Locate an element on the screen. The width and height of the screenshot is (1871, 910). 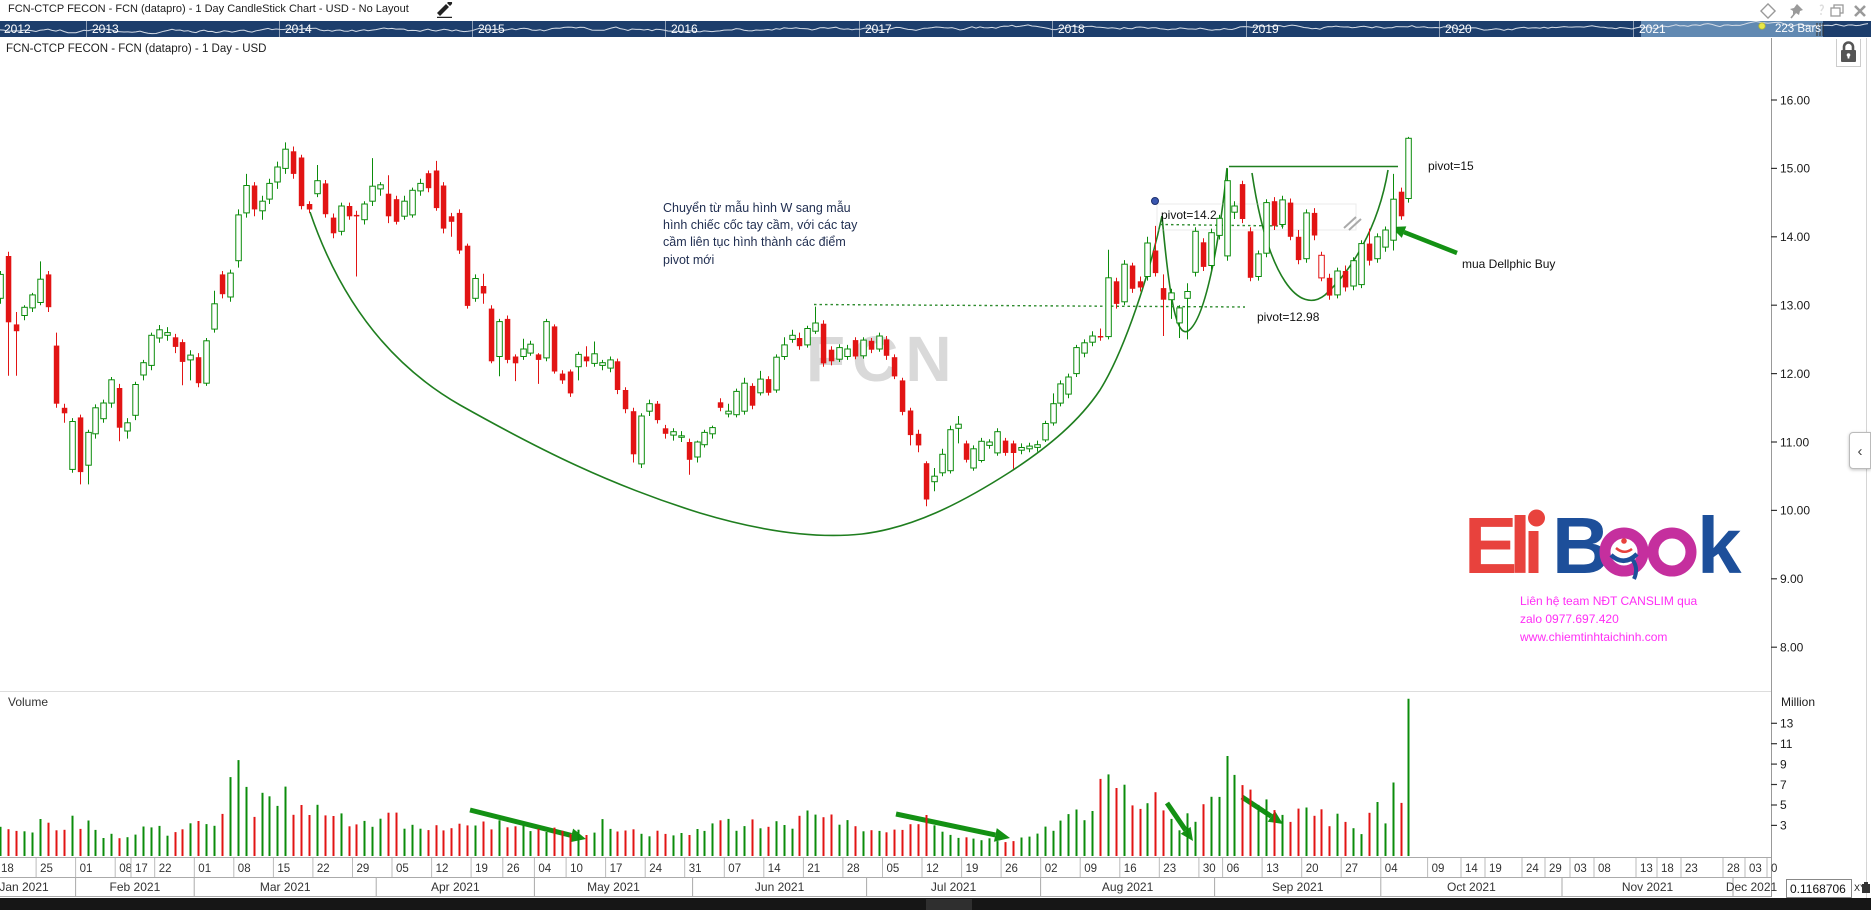
svg-text: 12.00 is located at coordinates (1795, 374).